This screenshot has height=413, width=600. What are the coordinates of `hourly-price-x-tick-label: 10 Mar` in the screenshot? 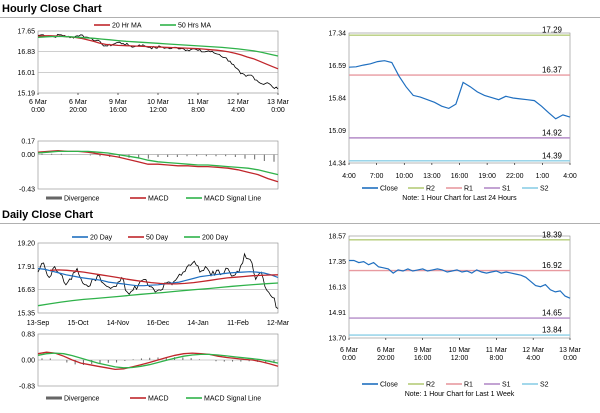 It's located at (158, 102).